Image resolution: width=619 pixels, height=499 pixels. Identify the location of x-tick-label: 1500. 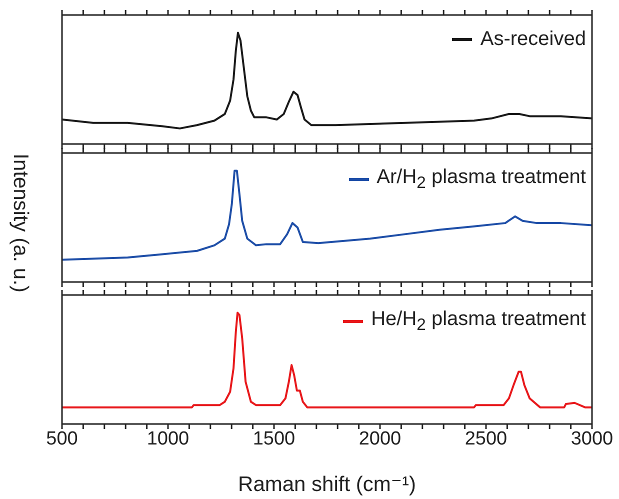
(274, 439).